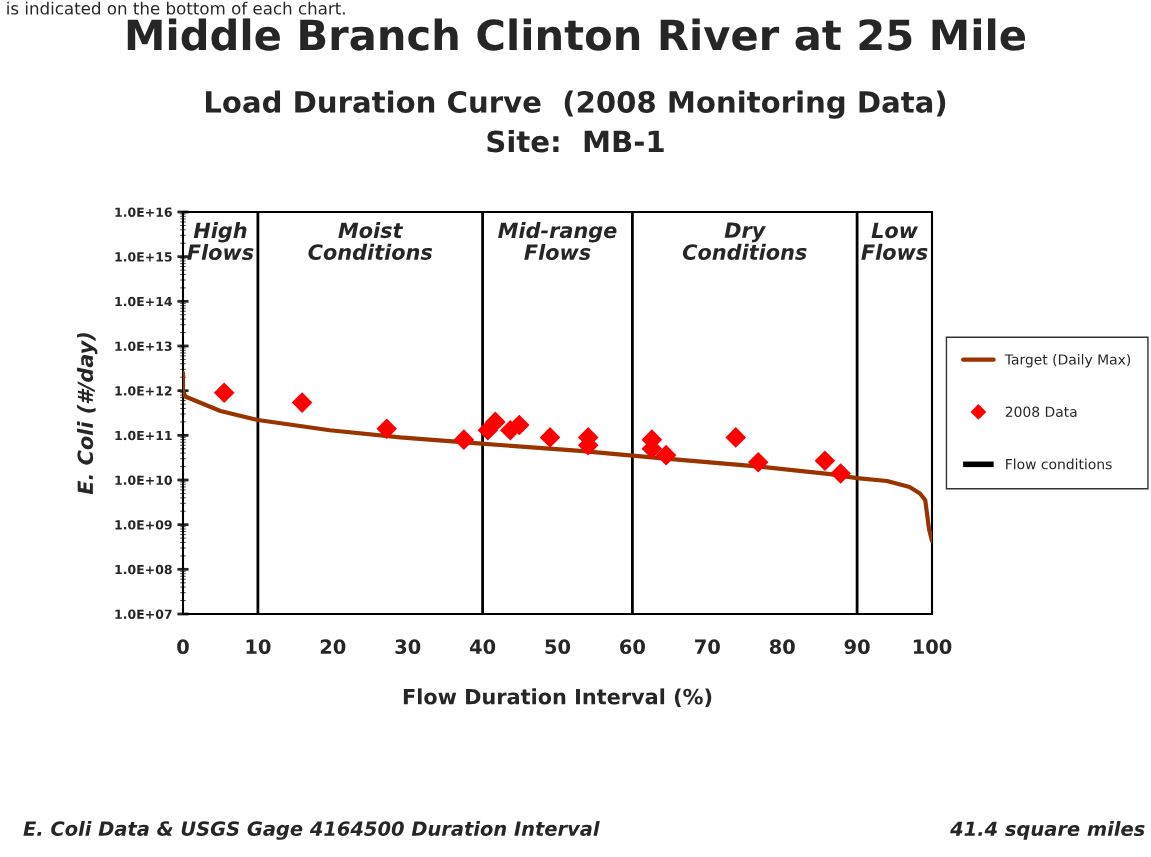  Describe the element at coordinates (370, 241) in the screenshot. I see `annotation: Moist Conditions` at that location.